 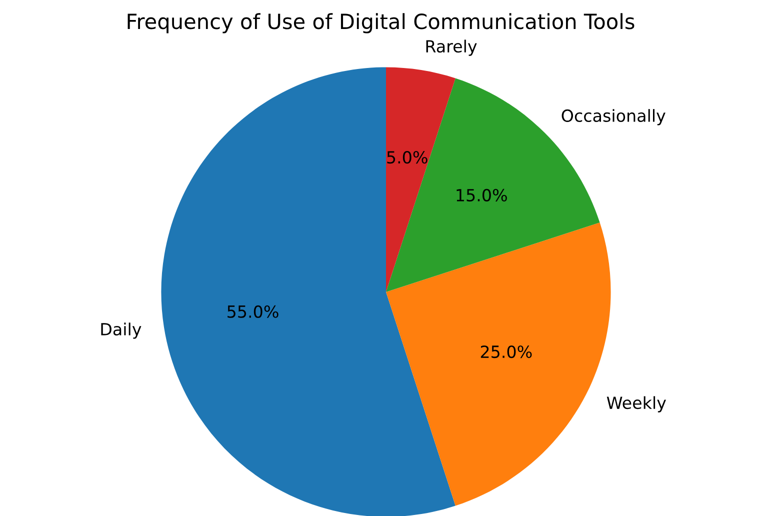 I want to click on data-label: 25.0%, so click(x=506, y=351).